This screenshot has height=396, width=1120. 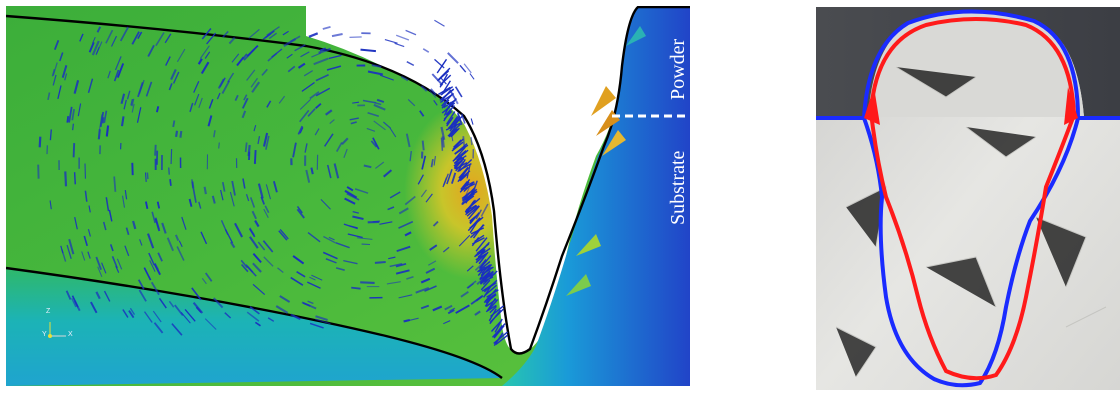 I want to click on powder-label: Powder, so click(x=678, y=69).